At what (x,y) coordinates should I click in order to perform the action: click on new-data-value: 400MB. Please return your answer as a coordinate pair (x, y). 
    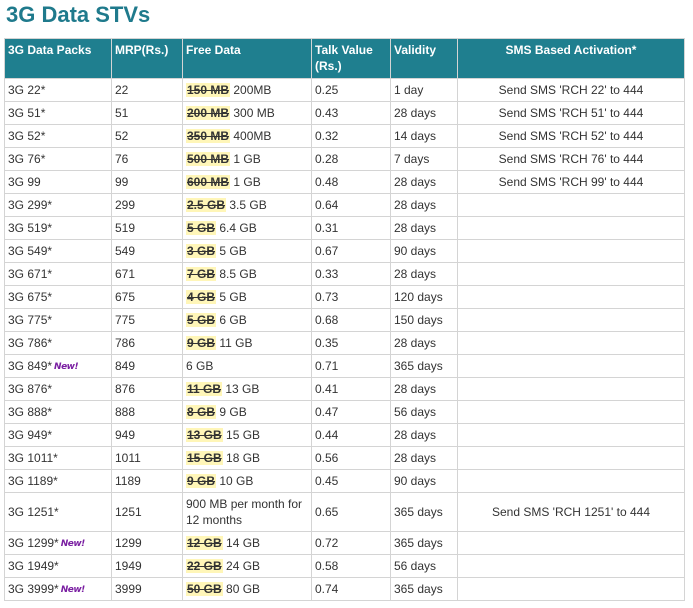
    Looking at the image, I should click on (252, 136).